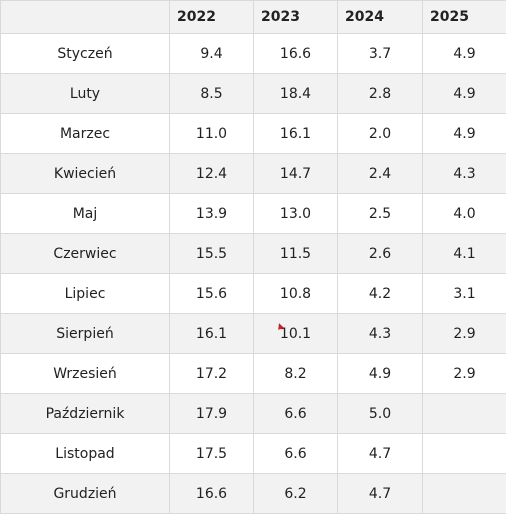  What do you see at coordinates (464, 293) in the screenshot?
I see `table-cell: 3.1` at bounding box center [464, 293].